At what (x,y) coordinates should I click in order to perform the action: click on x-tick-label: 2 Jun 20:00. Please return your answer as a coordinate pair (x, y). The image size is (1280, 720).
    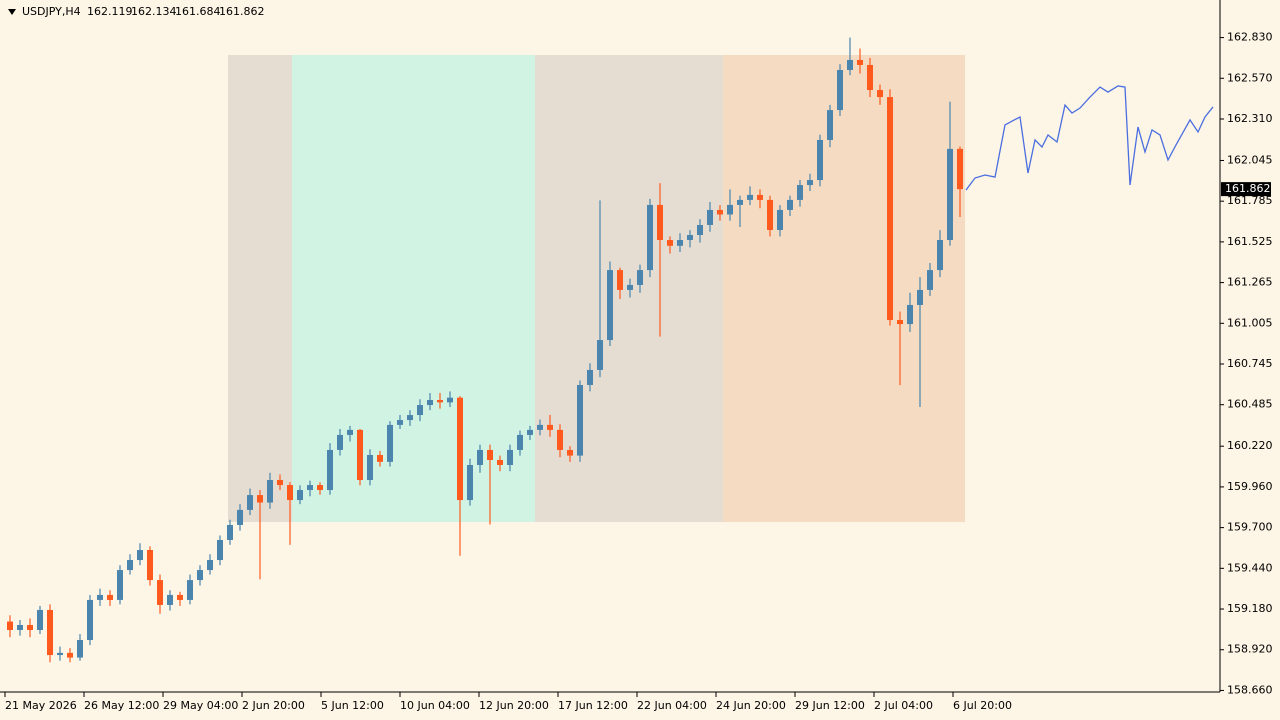
    Looking at the image, I should click on (273, 705).